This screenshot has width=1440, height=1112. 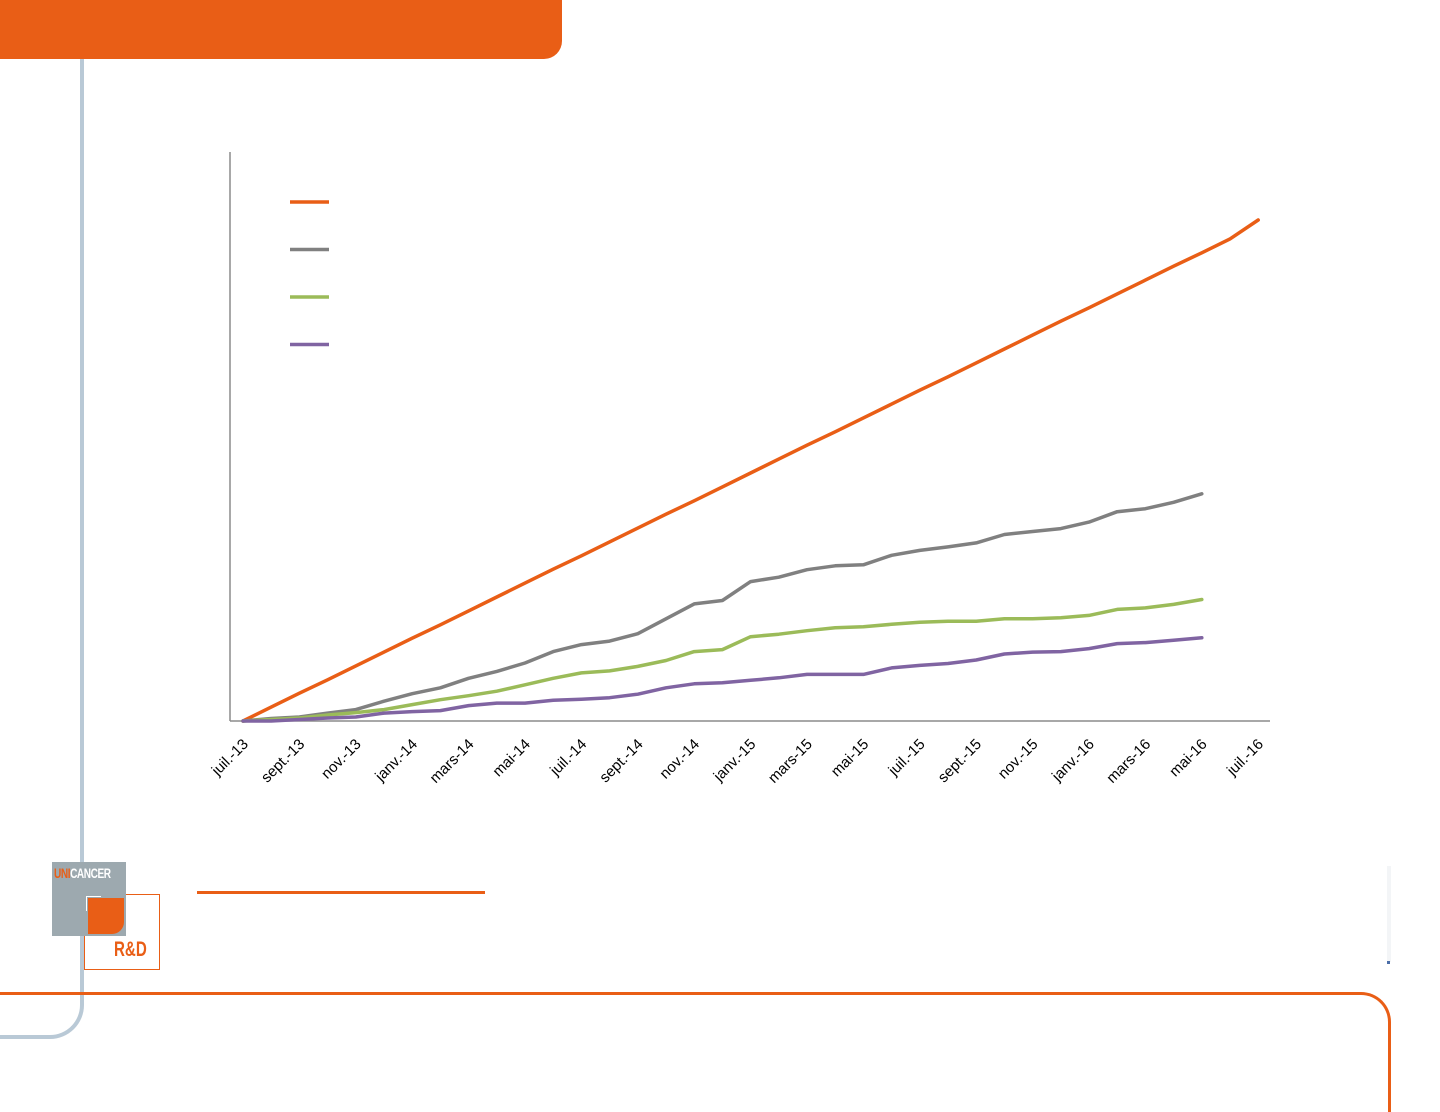 I want to click on x-tick-label: nov.-15, so click(x=1018, y=759).